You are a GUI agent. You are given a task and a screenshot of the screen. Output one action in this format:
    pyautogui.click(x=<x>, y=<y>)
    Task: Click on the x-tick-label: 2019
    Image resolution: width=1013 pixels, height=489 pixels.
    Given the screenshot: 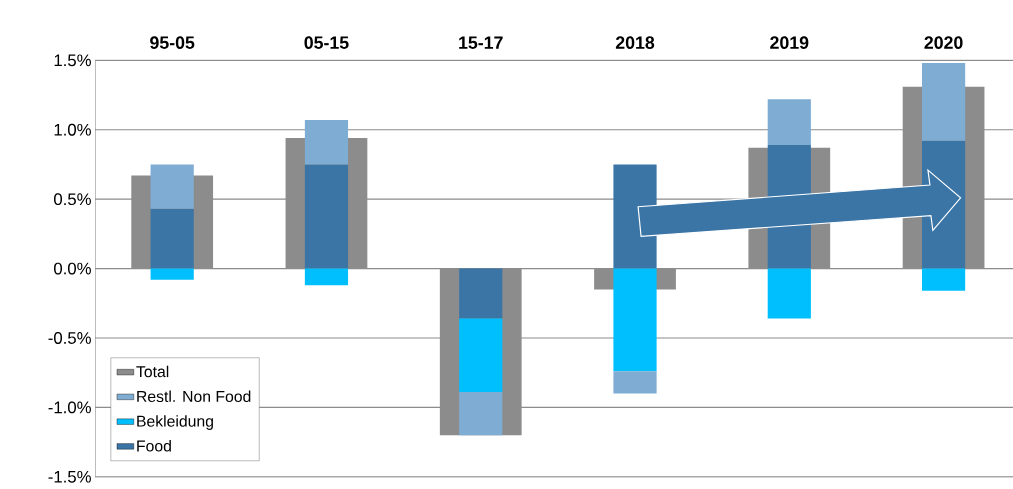 What is the action you would take?
    pyautogui.click(x=789, y=43)
    